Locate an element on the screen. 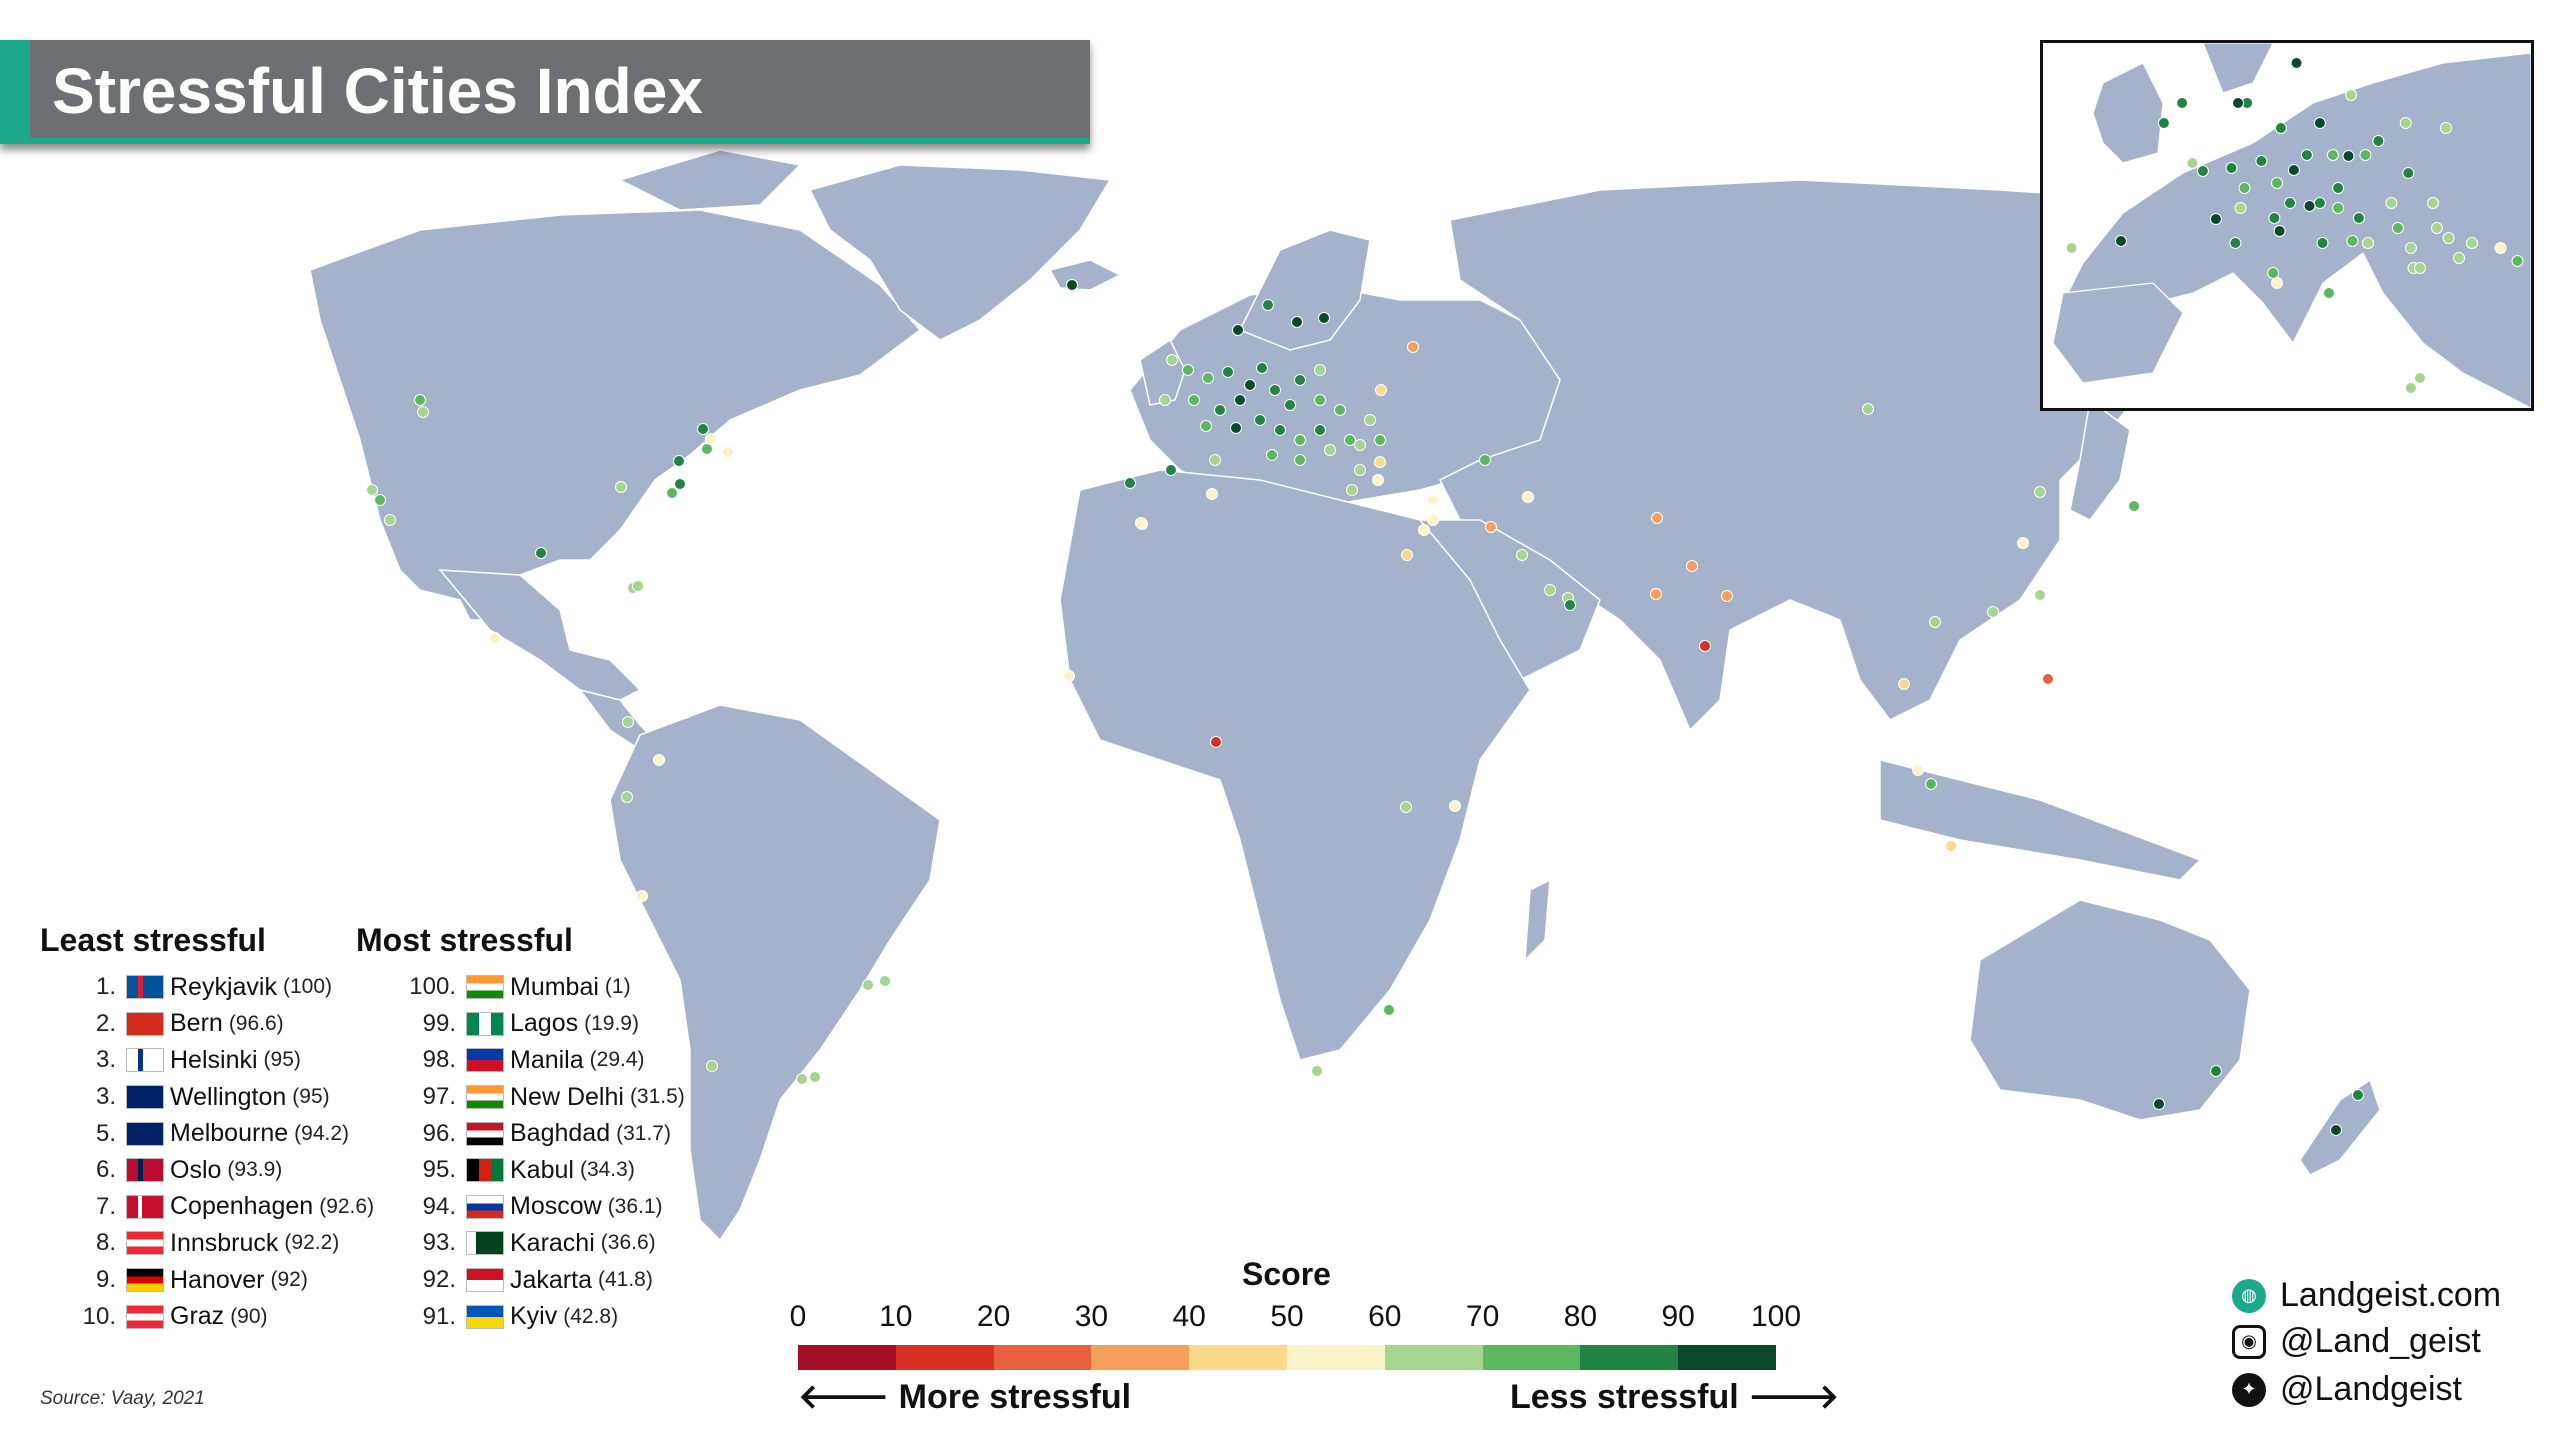 This screenshot has height=1440, width=2560. most-stressful-row: 97. New Delhi (31.5) is located at coordinates (520, 1097).